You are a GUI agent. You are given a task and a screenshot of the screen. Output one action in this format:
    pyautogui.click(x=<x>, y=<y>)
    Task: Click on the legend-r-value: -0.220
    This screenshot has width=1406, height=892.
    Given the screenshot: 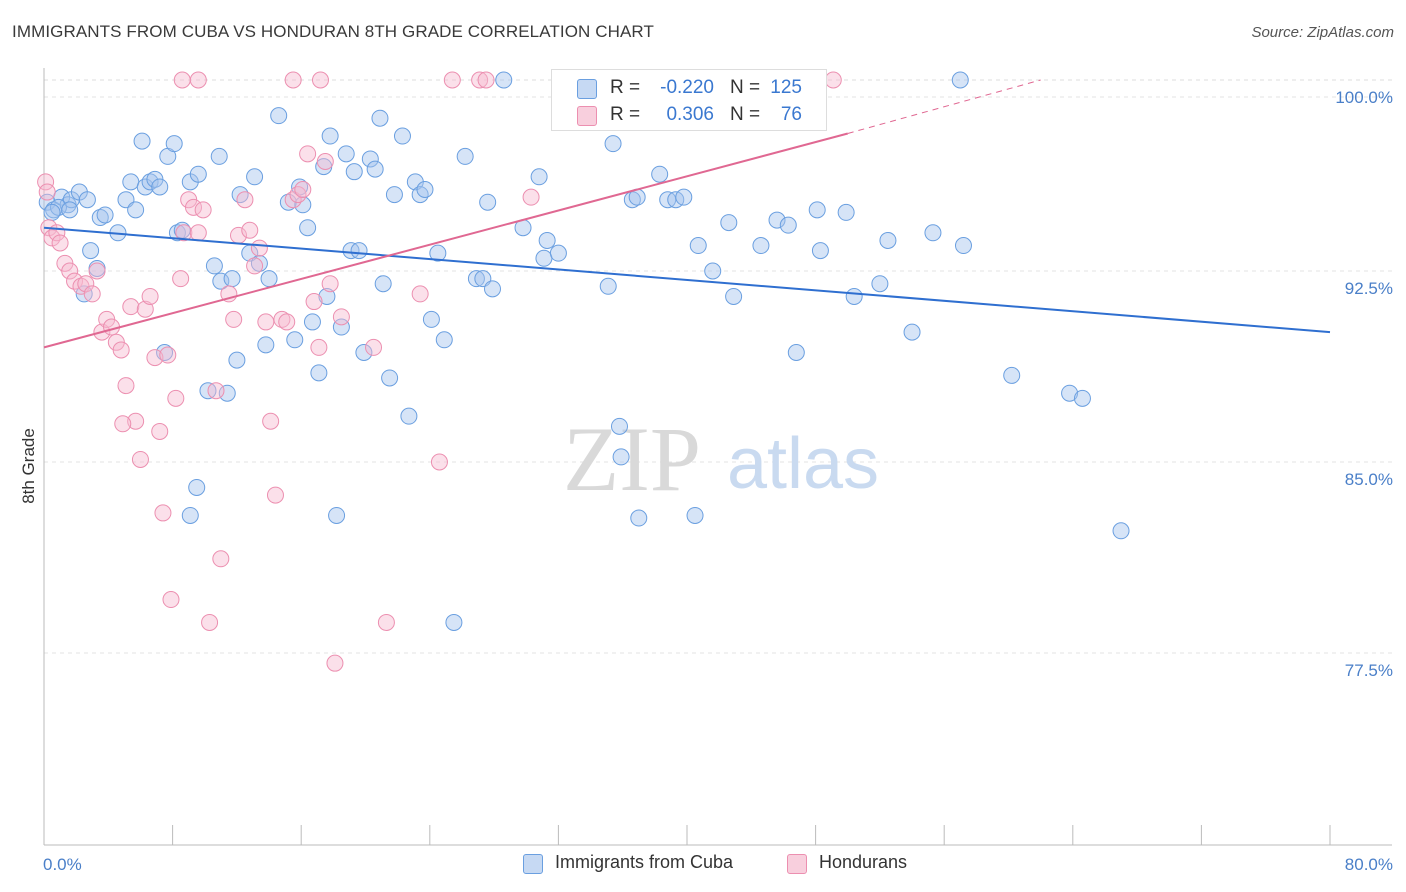 What is the action you would take?
    pyautogui.click(x=687, y=87)
    